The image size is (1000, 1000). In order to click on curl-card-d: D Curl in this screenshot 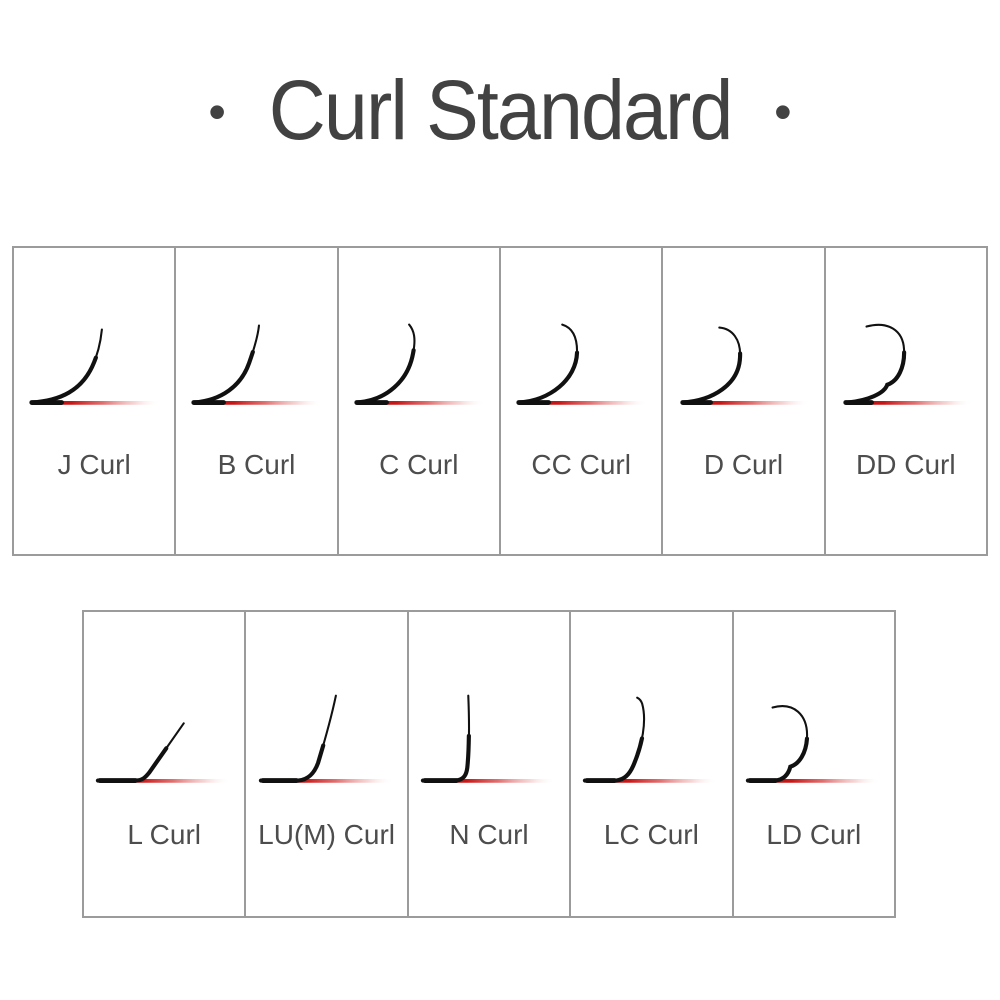, I will do `click(743, 401)`.